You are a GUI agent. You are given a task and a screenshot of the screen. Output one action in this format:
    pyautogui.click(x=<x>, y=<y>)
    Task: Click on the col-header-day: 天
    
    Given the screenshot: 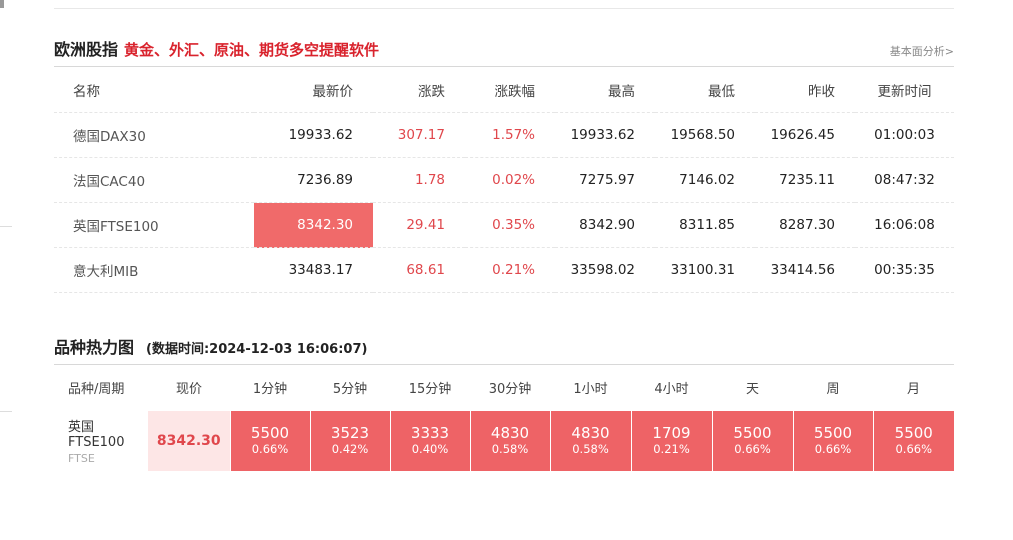 What is the action you would take?
    pyautogui.click(x=752, y=390)
    